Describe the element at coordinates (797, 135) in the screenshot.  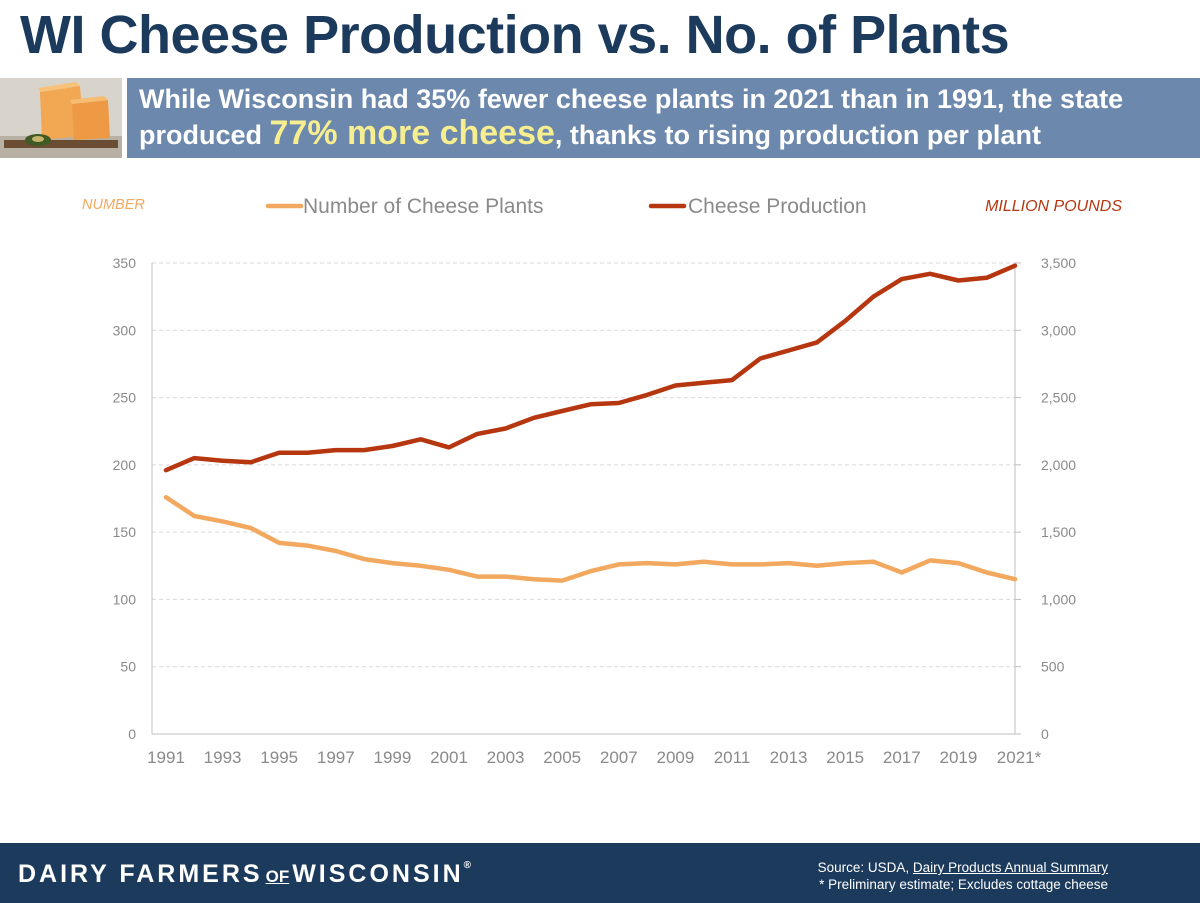
I see `banner-text-end: , thanks to rising production per plant` at that location.